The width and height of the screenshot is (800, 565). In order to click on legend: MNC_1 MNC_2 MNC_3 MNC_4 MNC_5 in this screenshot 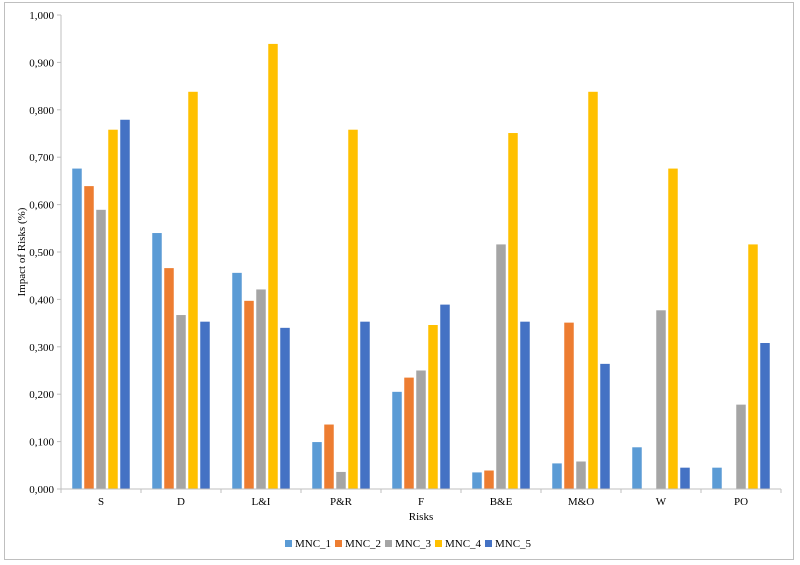, I will do `click(408, 544)`.